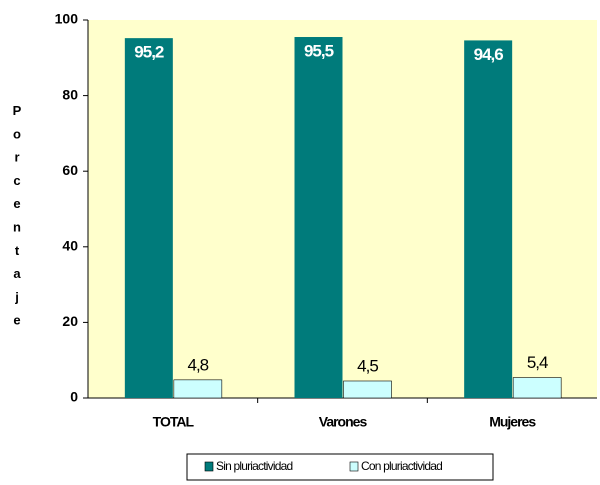 The width and height of the screenshot is (600, 485). What do you see at coordinates (367, 365) in the screenshot?
I see `value-label: 4,5` at bounding box center [367, 365].